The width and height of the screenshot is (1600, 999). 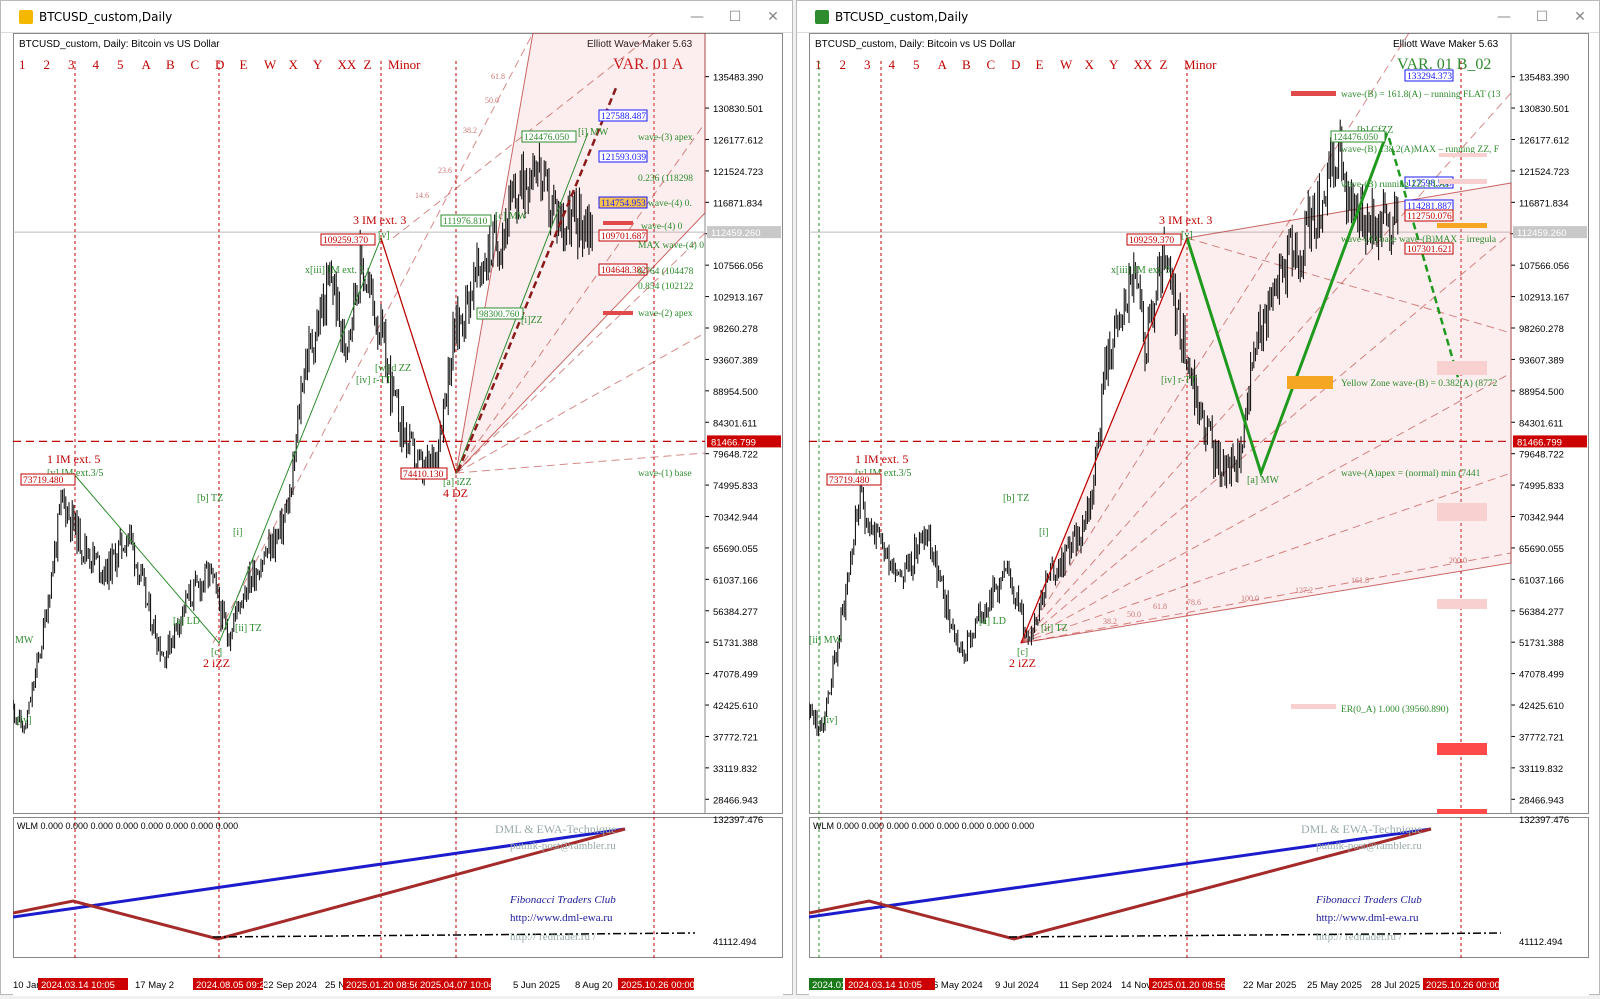 What do you see at coordinates (233, 985) in the screenshot?
I see `time-tag: 2024.08.05 09:24` at bounding box center [233, 985].